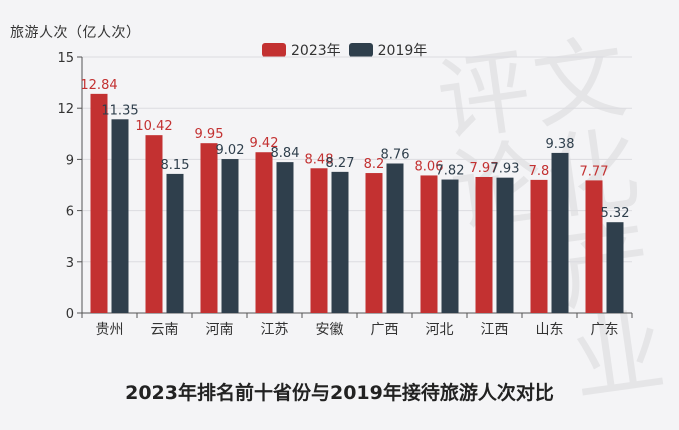  Describe the element at coordinates (153, 126) in the screenshot. I see `data-label: 10.42` at that location.